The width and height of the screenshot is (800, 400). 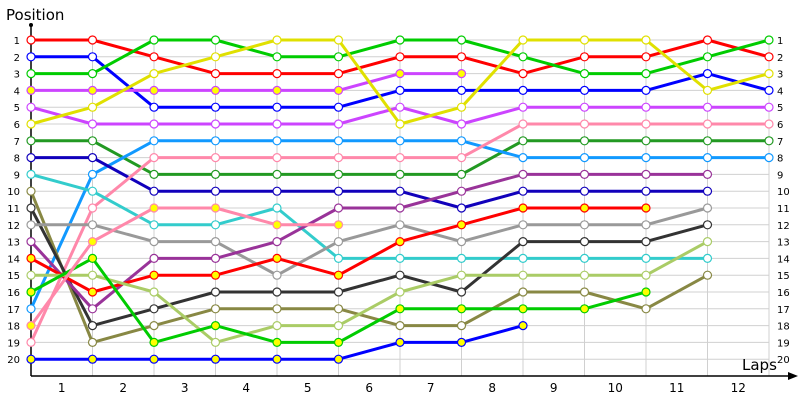 I want to click on y-tick-label: 3, so click(x=780, y=75).